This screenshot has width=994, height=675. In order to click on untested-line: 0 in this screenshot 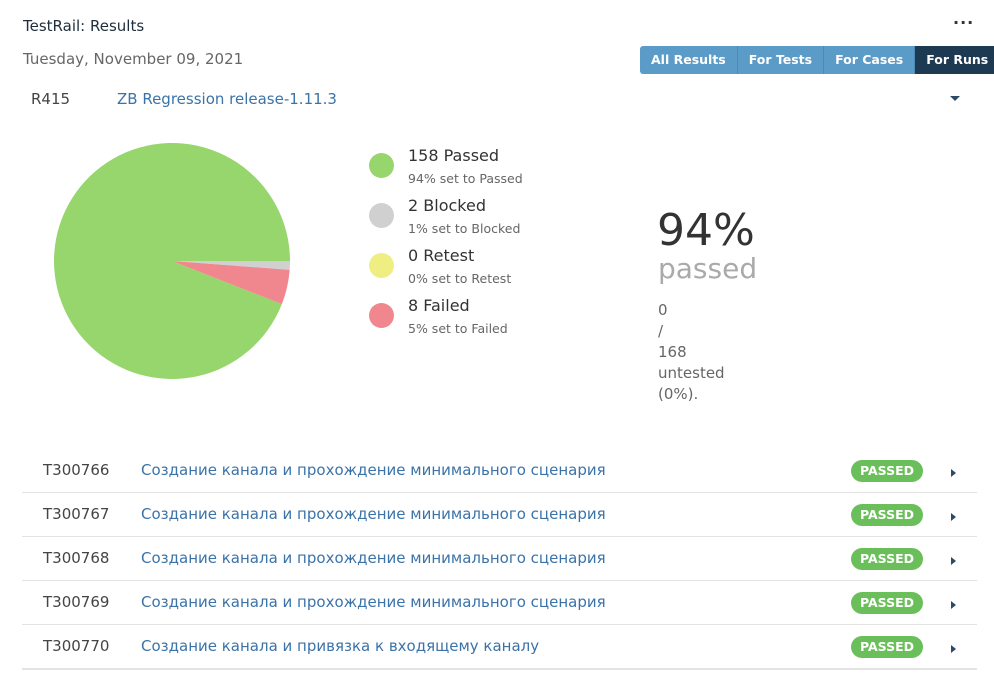, I will do `click(663, 310)`.